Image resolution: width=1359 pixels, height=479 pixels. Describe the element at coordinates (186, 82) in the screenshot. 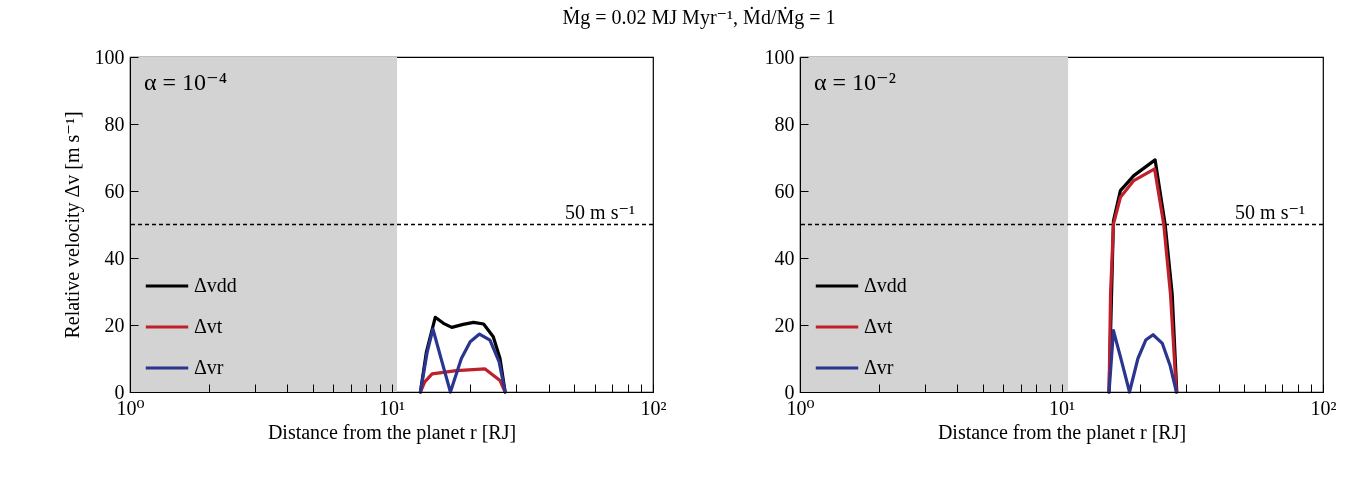

I see `annotation: α = 10⁻⁴` at that location.